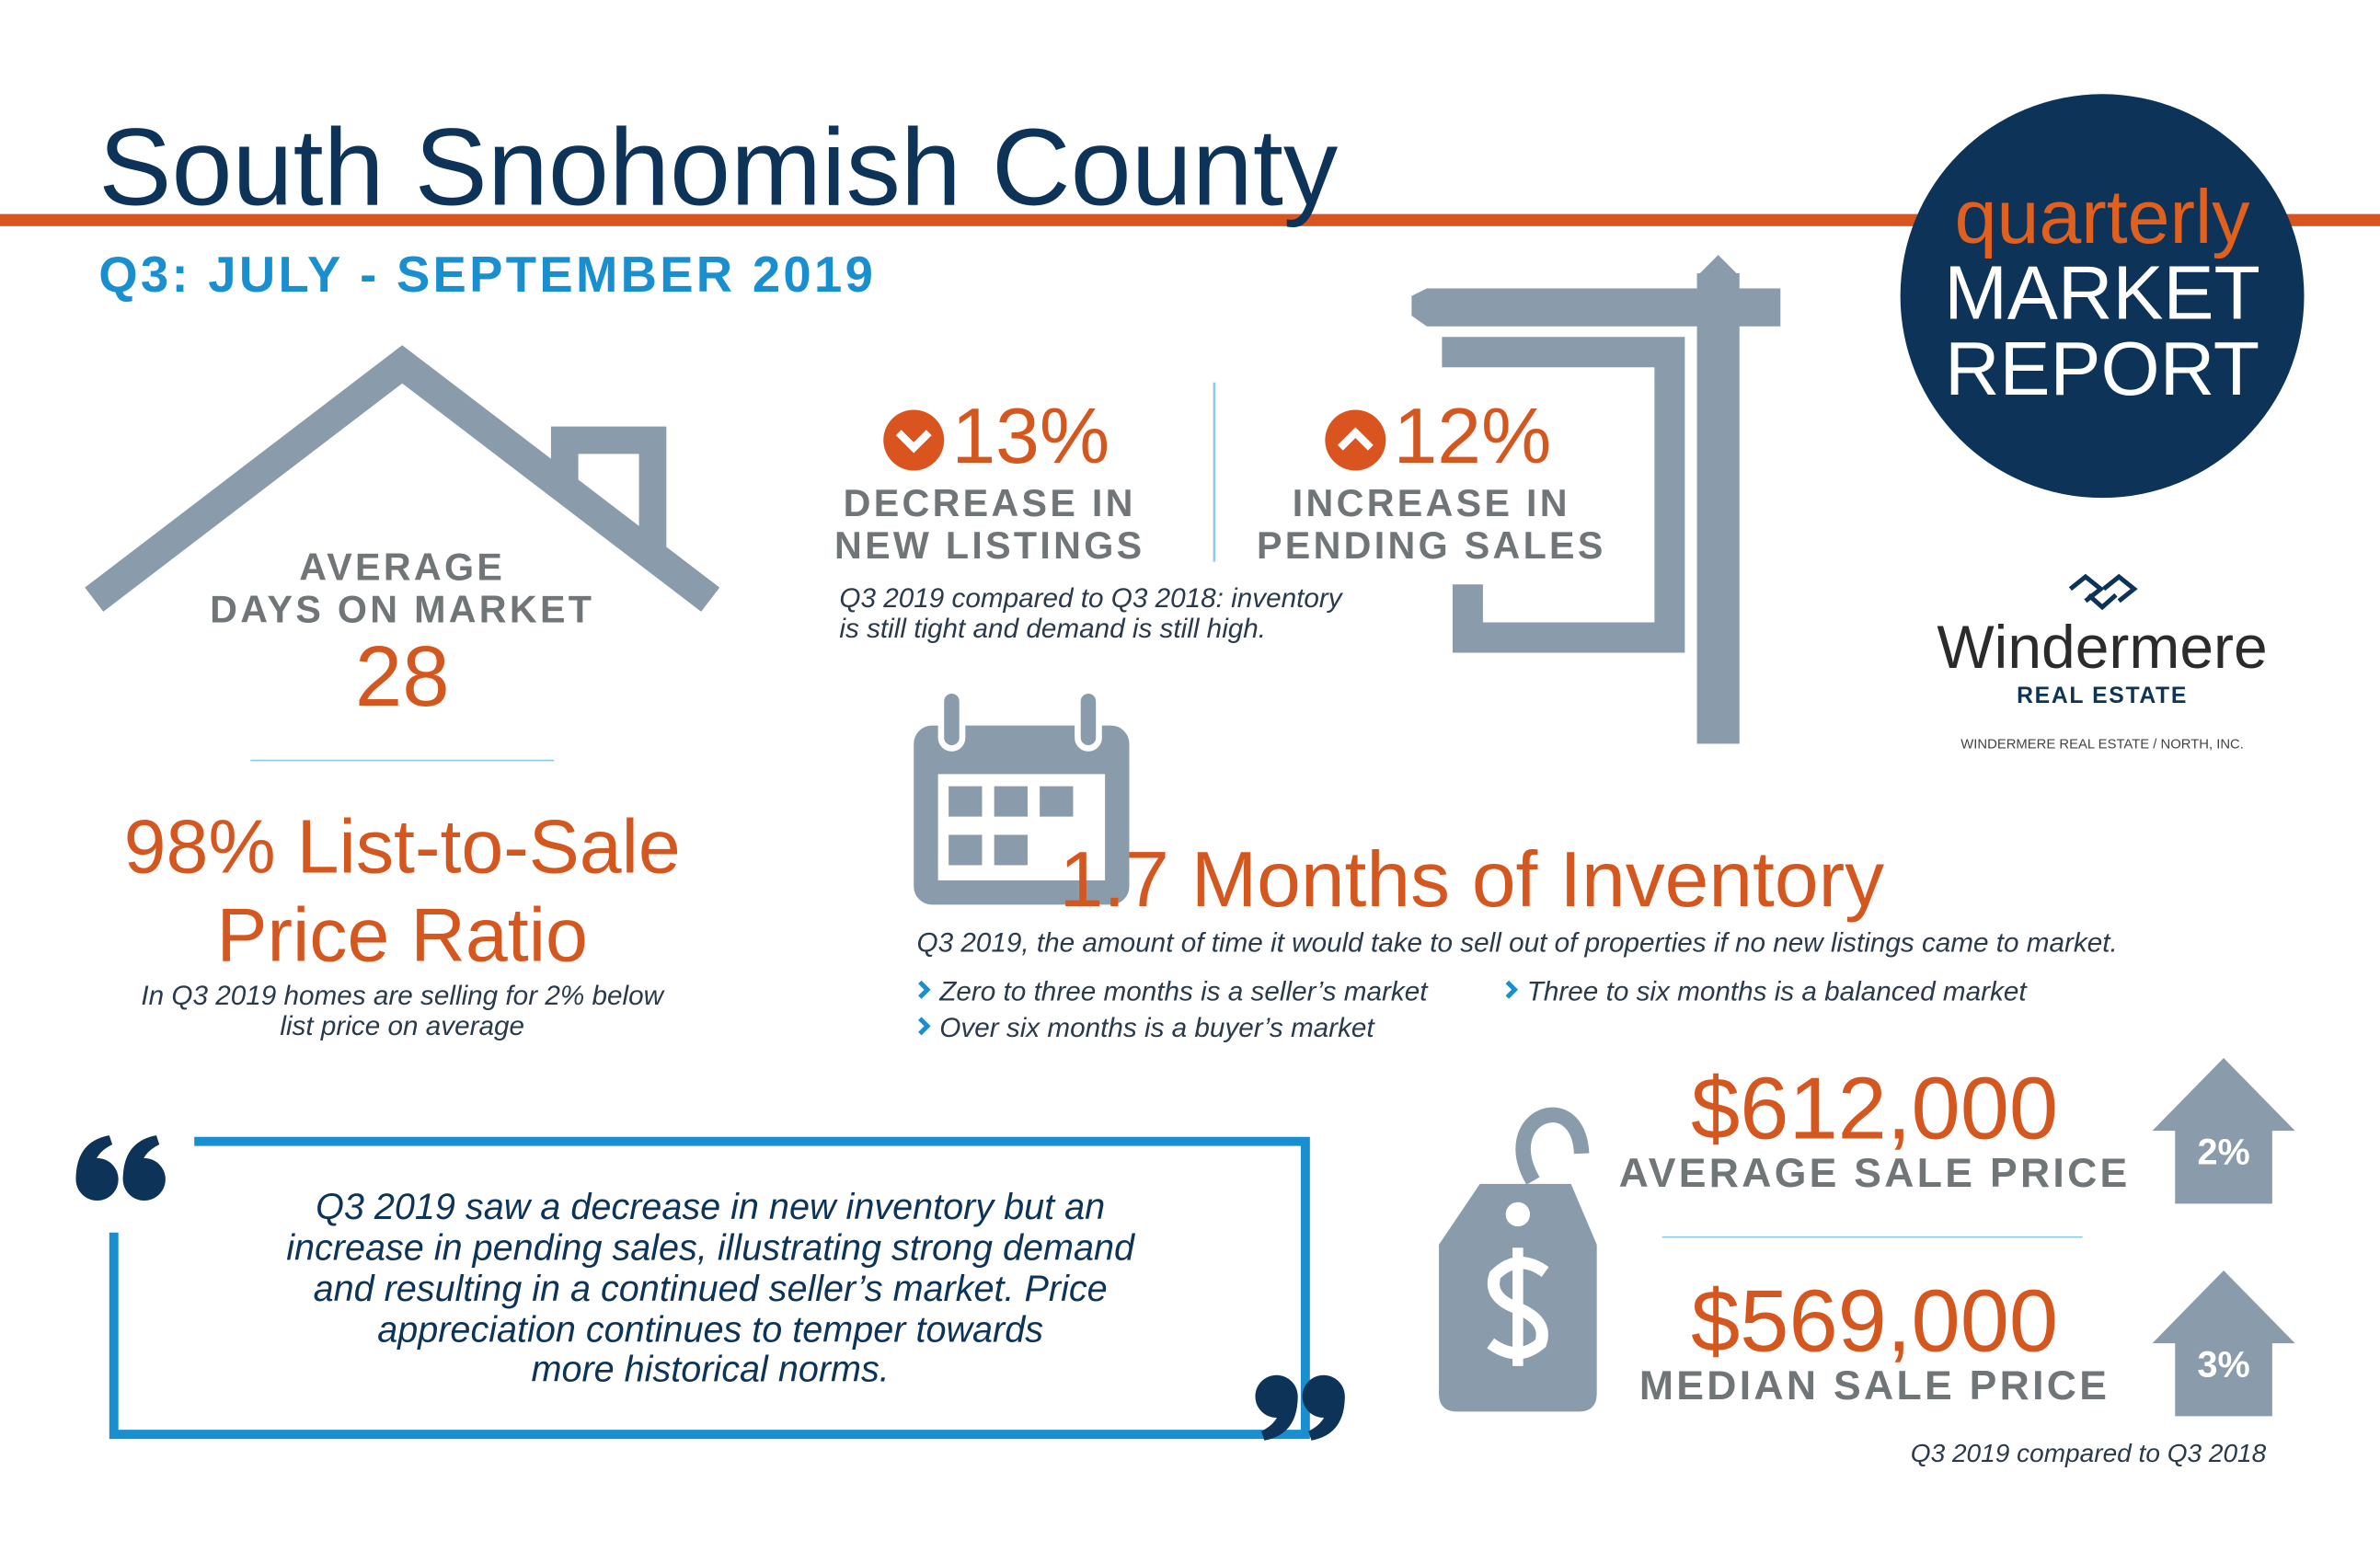 The image size is (2380, 1552). Describe the element at coordinates (710, 1369) in the screenshot. I see `quote-line: more historical norms.` at that location.